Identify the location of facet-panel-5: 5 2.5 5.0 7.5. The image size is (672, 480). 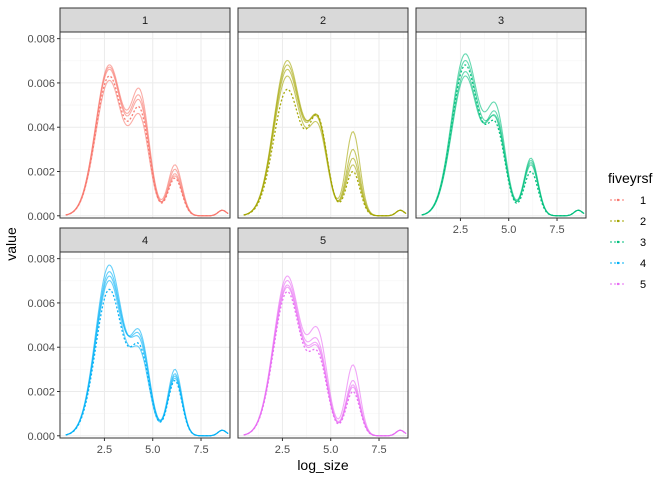
(323, 341).